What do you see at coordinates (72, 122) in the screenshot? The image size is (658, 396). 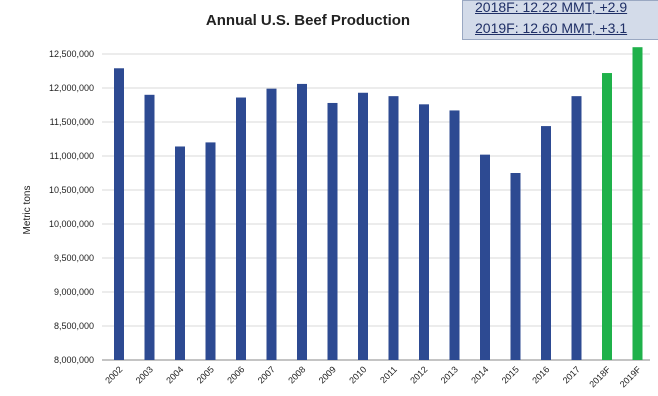 I see `y-tick-label: 11,500,000` at bounding box center [72, 122].